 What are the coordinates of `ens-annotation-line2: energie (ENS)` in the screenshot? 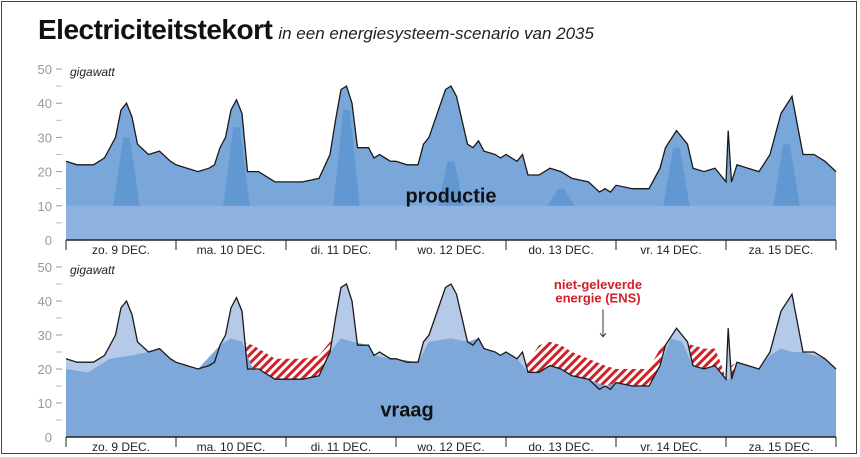 It's located at (597, 298).